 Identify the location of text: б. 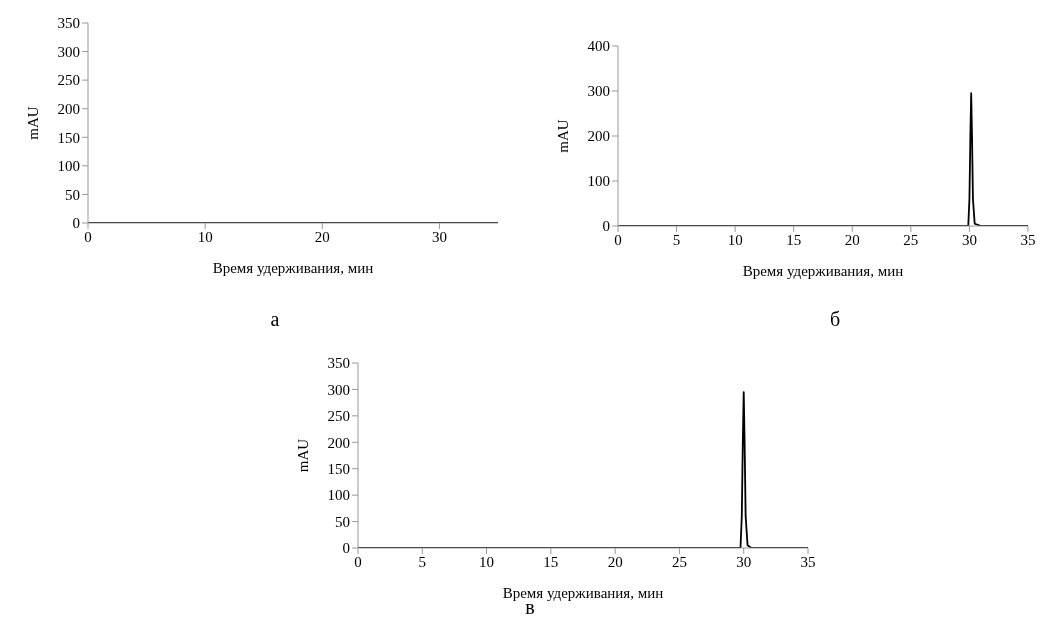
(835, 319).